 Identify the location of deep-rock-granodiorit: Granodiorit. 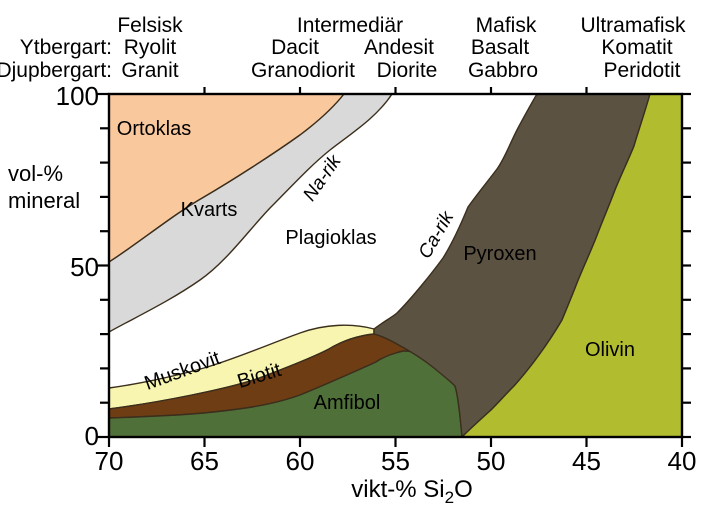
(303, 70).